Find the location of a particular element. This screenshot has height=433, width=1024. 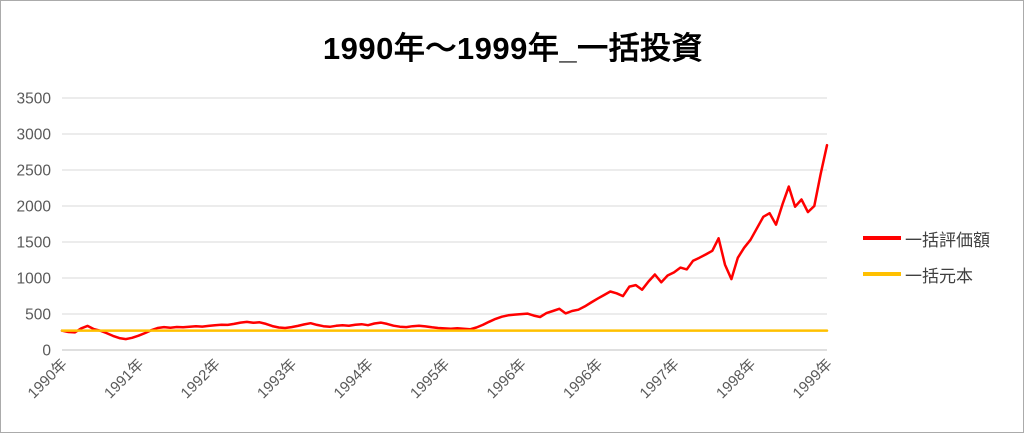

svg-text: 1998年 is located at coordinates (736, 379).